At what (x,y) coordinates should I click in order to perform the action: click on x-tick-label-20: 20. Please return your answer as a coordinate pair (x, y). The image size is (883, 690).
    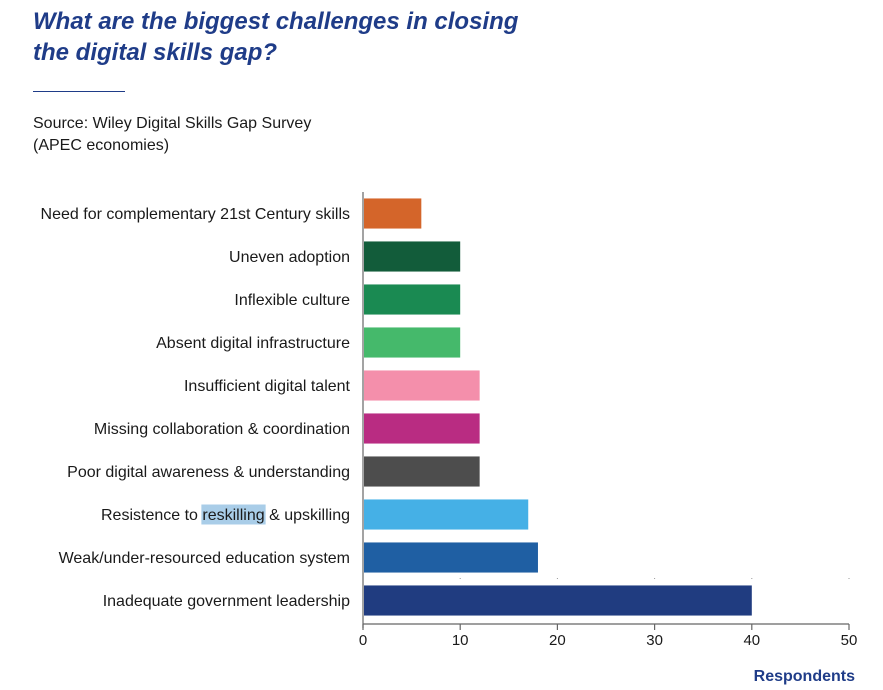
    Looking at the image, I should click on (557, 640).